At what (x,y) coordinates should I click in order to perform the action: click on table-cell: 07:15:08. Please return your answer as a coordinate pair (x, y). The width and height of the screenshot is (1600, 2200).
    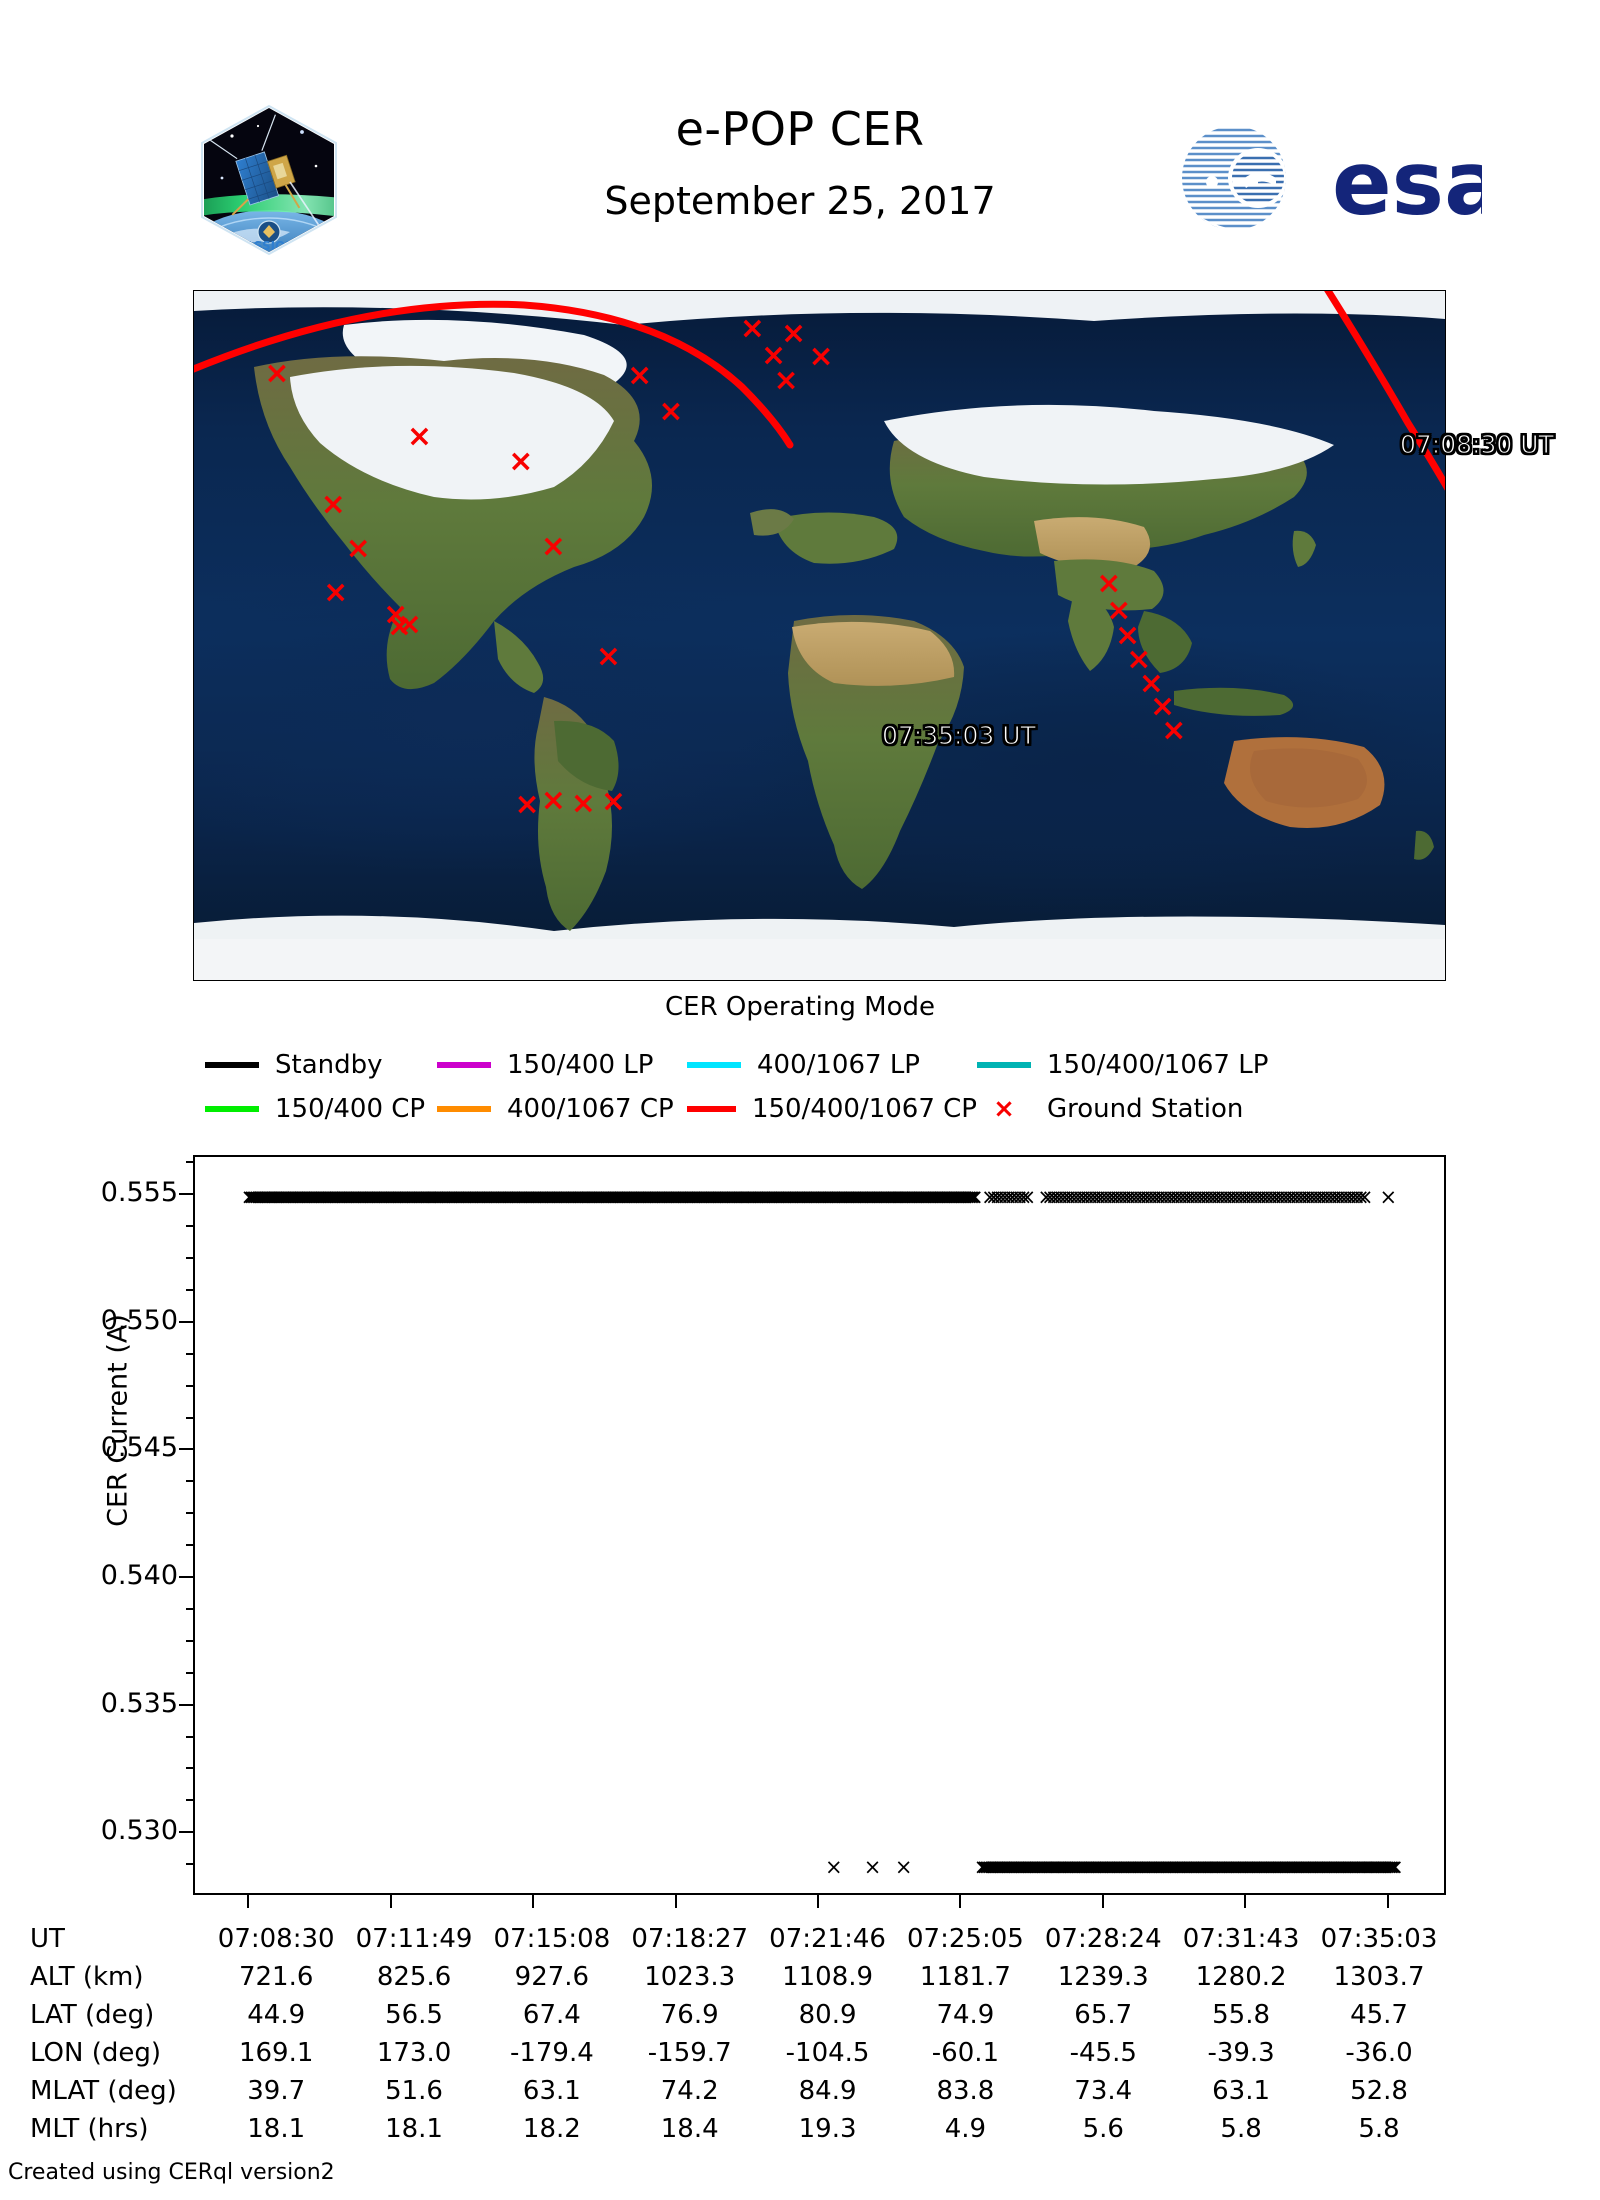
    Looking at the image, I should click on (552, 1939).